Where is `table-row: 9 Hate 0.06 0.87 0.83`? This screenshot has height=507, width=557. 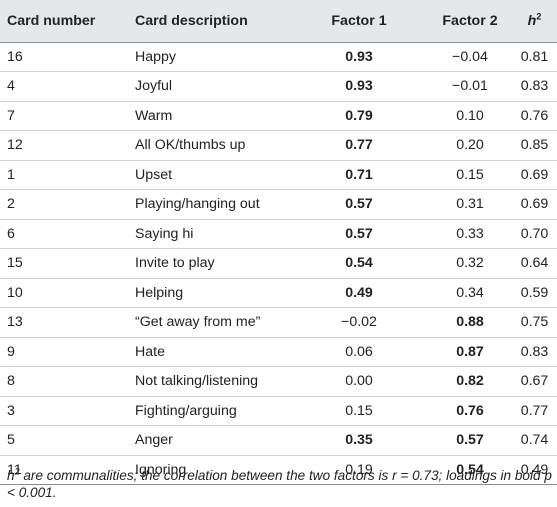 table-row: 9 Hate 0.06 0.87 0.83 is located at coordinates (278, 352).